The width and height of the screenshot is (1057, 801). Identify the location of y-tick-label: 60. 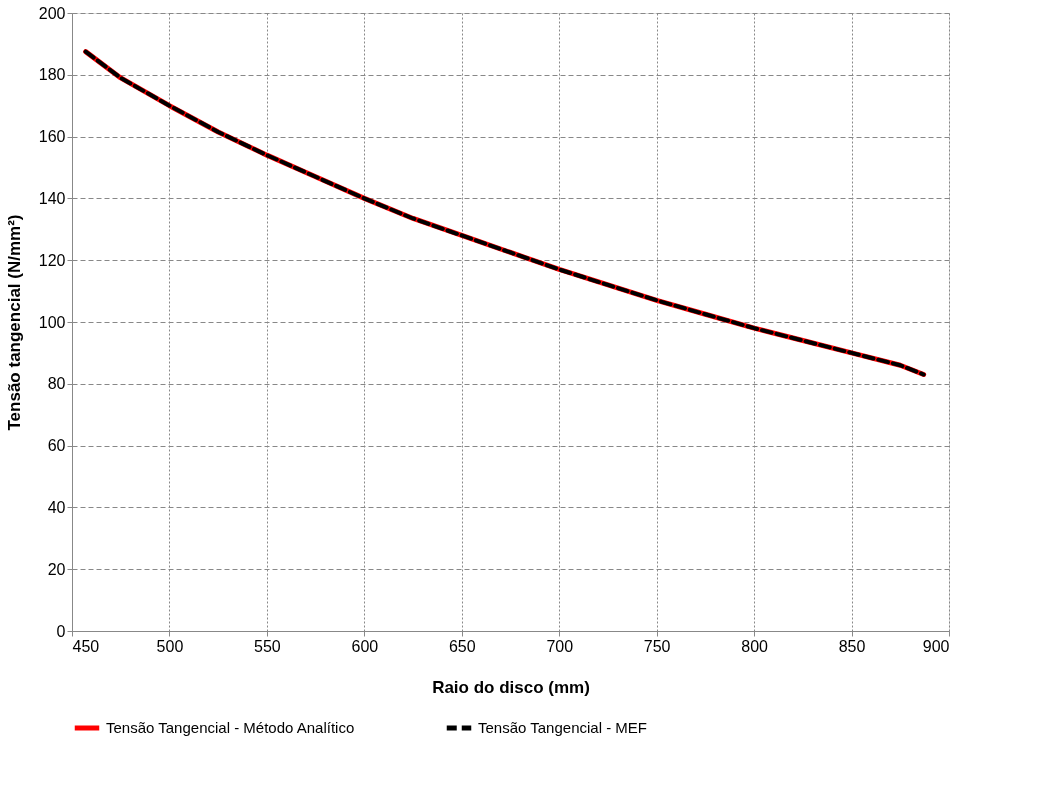
(56, 446).